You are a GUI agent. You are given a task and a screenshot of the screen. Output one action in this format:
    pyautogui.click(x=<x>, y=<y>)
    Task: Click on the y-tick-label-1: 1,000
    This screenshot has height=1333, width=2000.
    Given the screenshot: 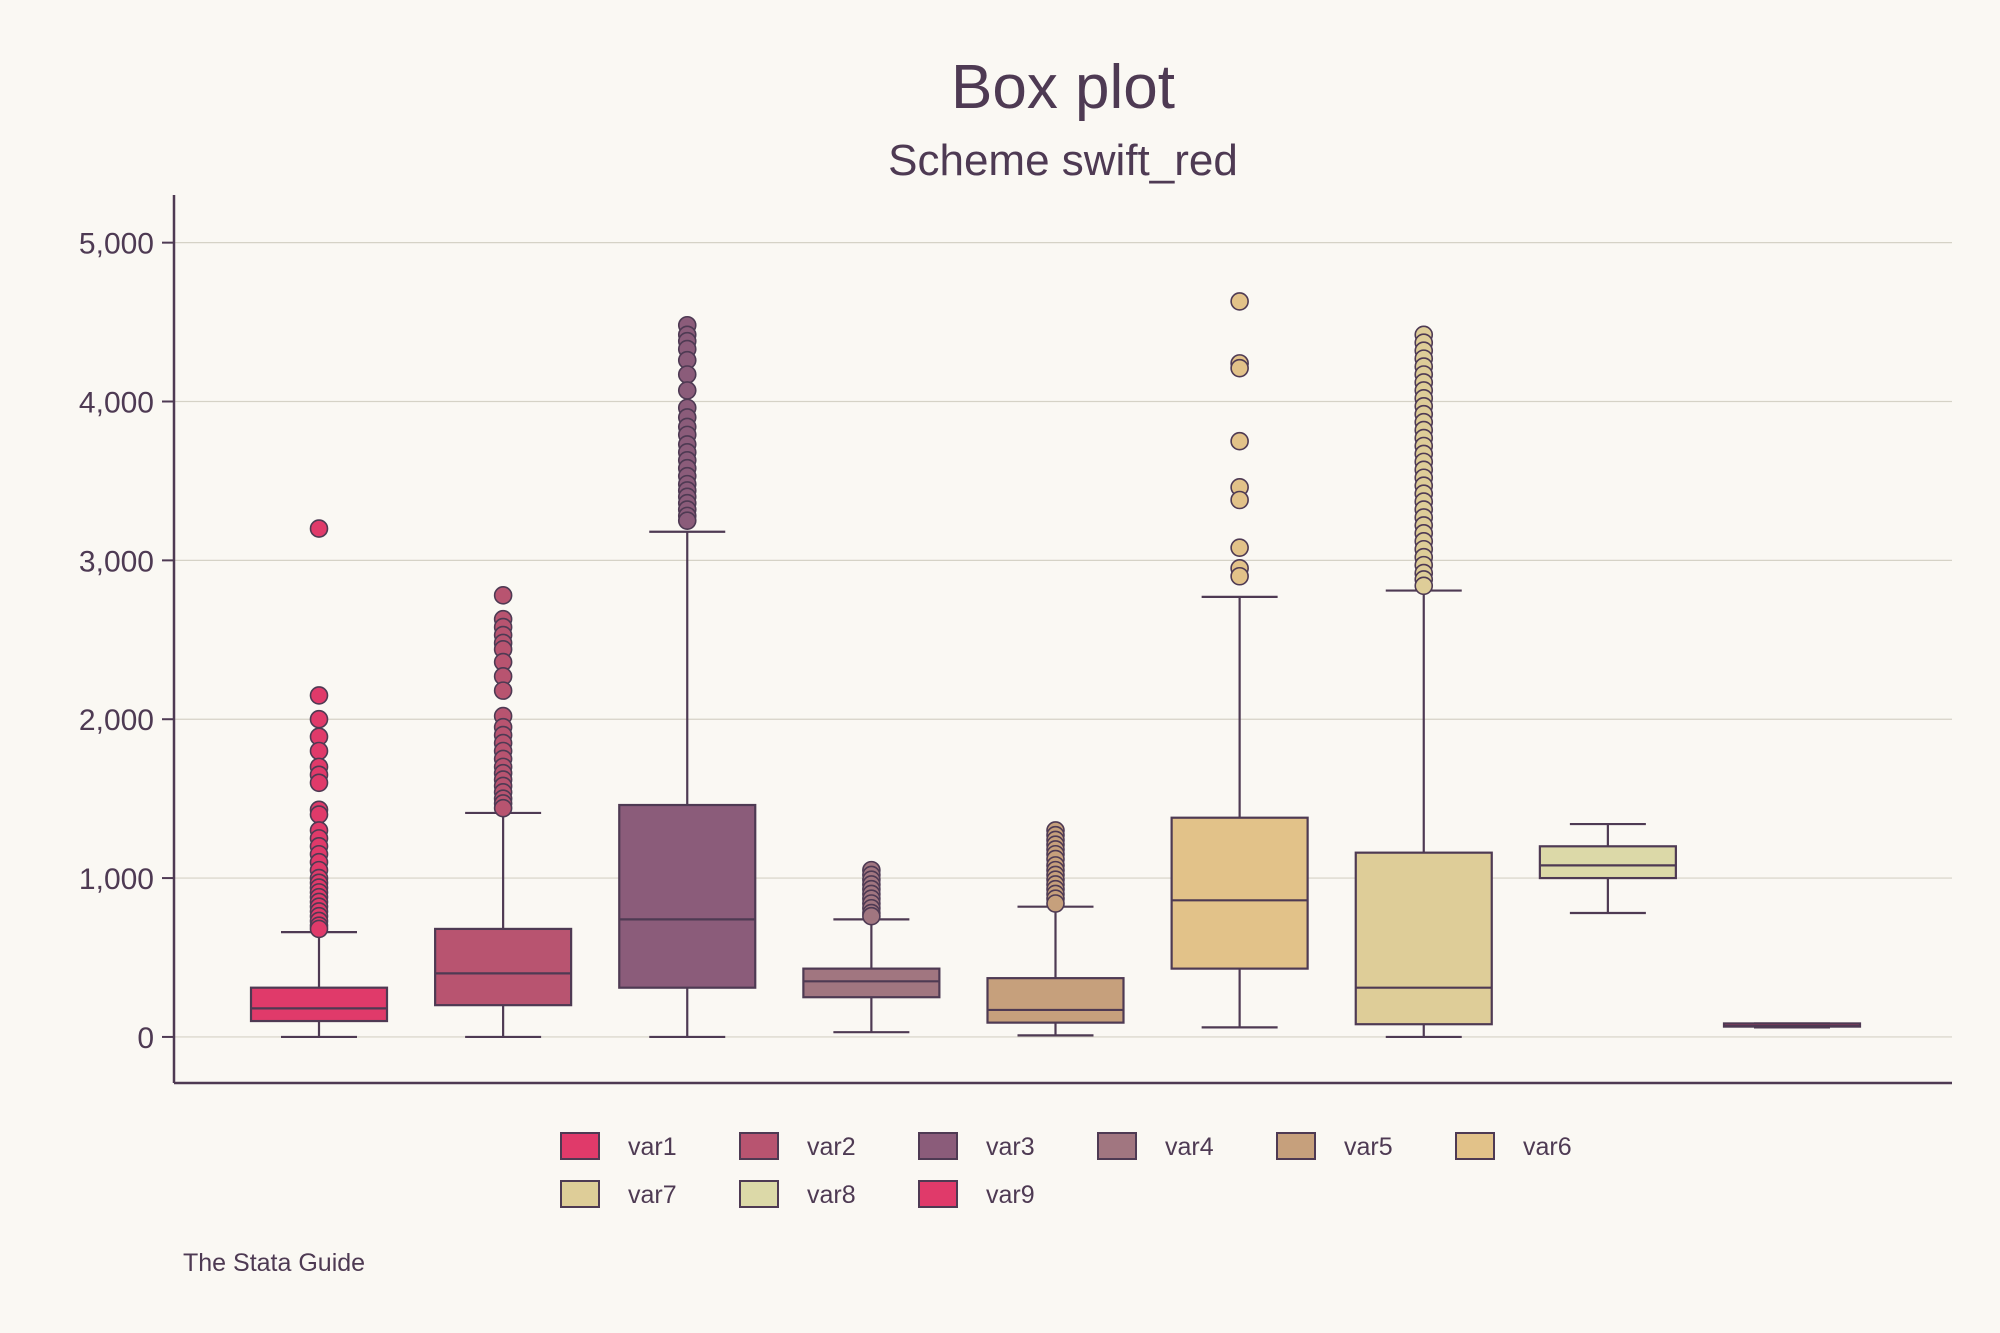 What is the action you would take?
    pyautogui.click(x=116, y=879)
    